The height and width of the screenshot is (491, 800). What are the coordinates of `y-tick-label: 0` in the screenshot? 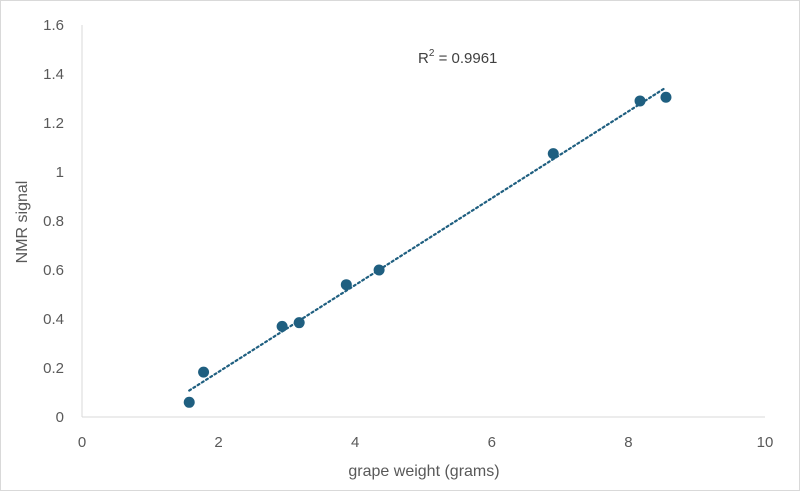 It's located at (60, 417).